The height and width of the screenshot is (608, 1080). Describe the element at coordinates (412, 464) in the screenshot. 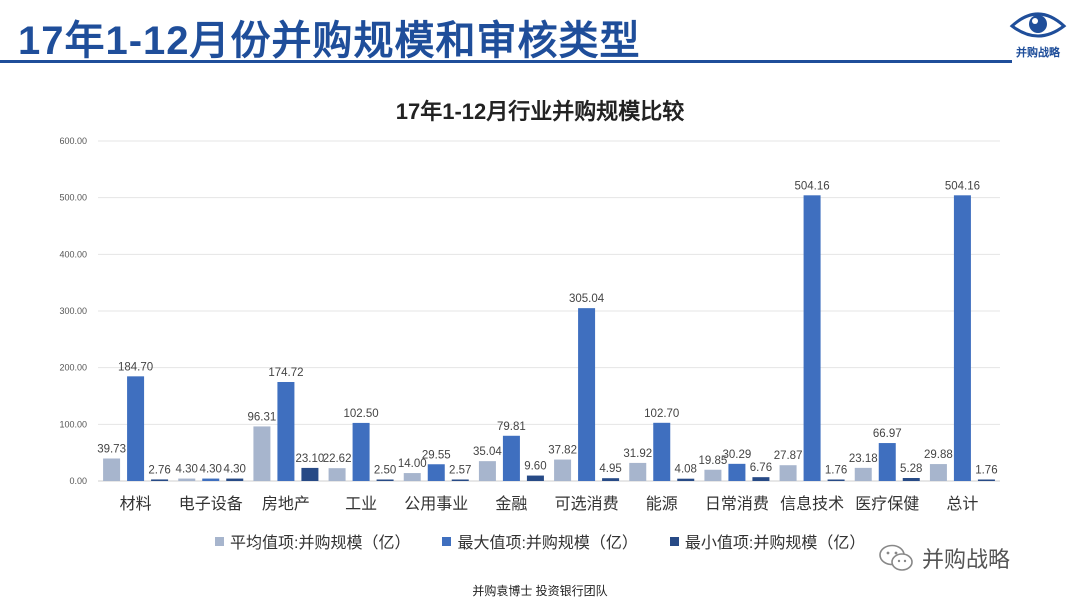

I see `data-label: 14.00` at that location.